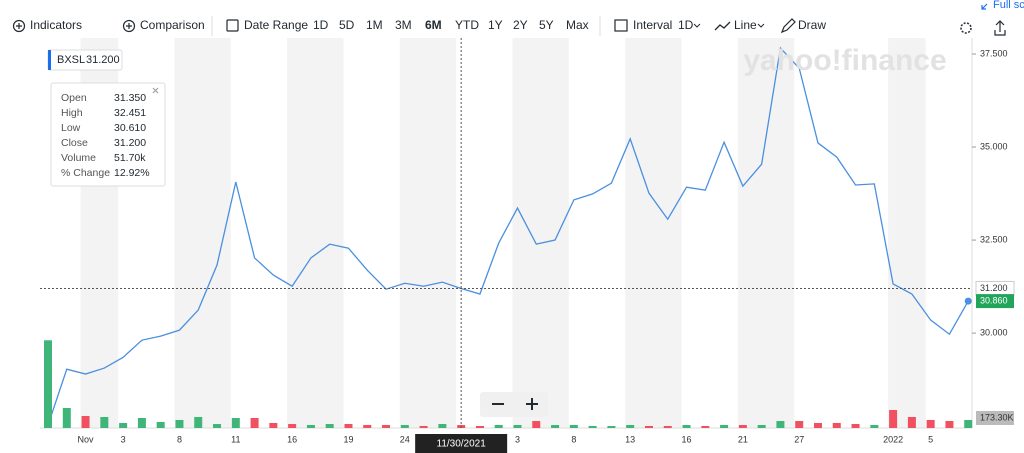 The width and height of the screenshot is (1024, 453). I want to click on y-tick-label: 30.000, so click(994, 332).